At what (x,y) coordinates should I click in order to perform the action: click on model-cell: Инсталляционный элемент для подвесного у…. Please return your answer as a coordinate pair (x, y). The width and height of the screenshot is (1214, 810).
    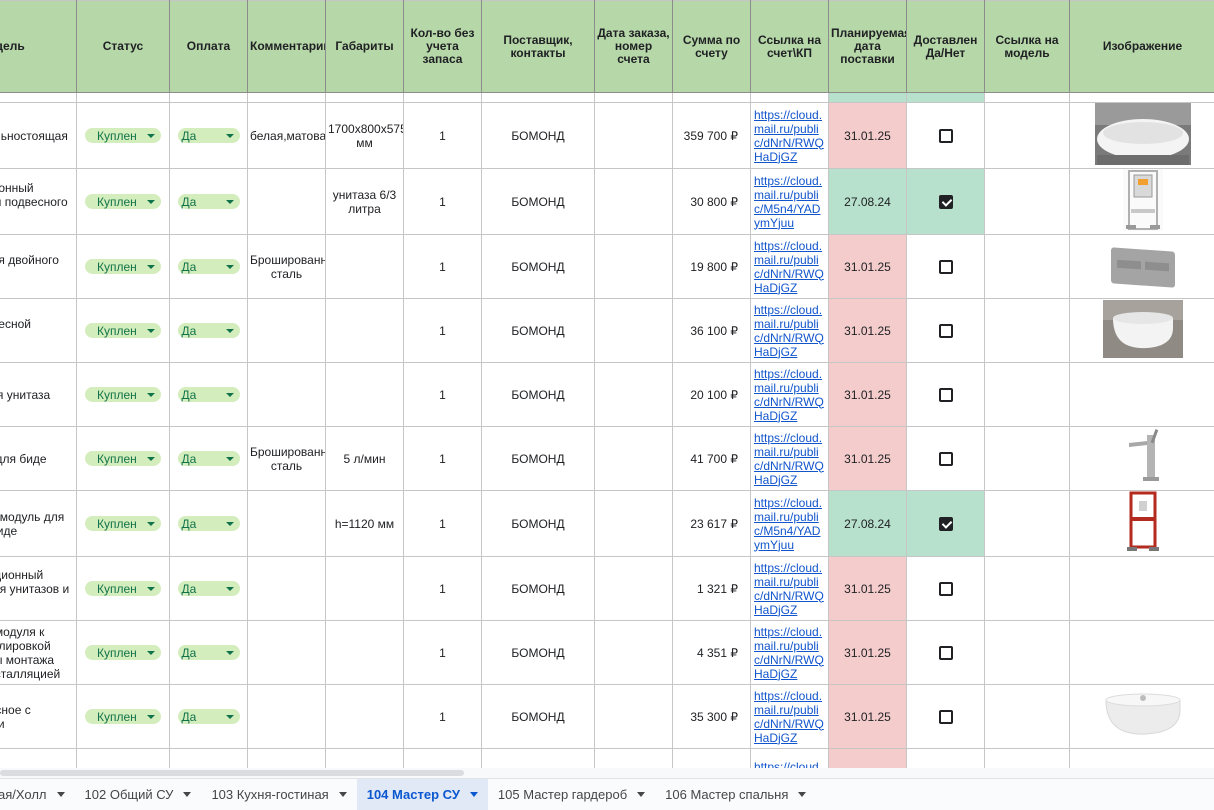
    Looking at the image, I should click on (38, 201).